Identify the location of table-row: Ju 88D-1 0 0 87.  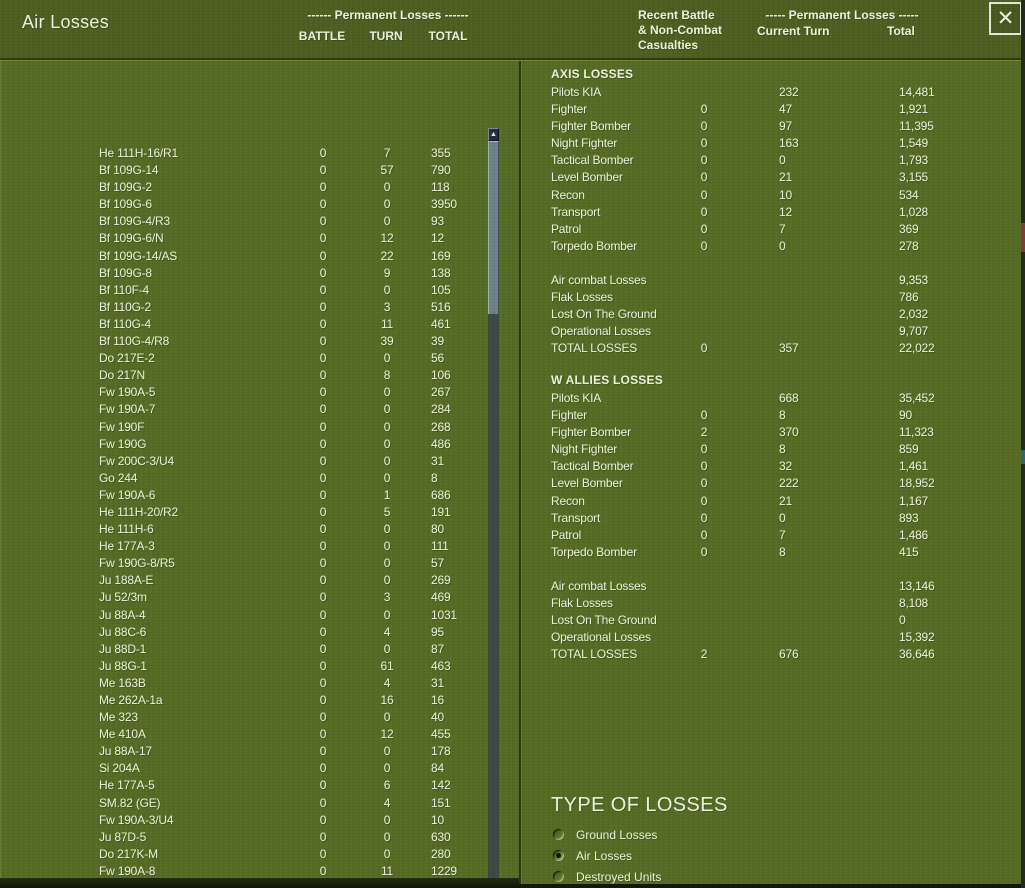
(244, 649).